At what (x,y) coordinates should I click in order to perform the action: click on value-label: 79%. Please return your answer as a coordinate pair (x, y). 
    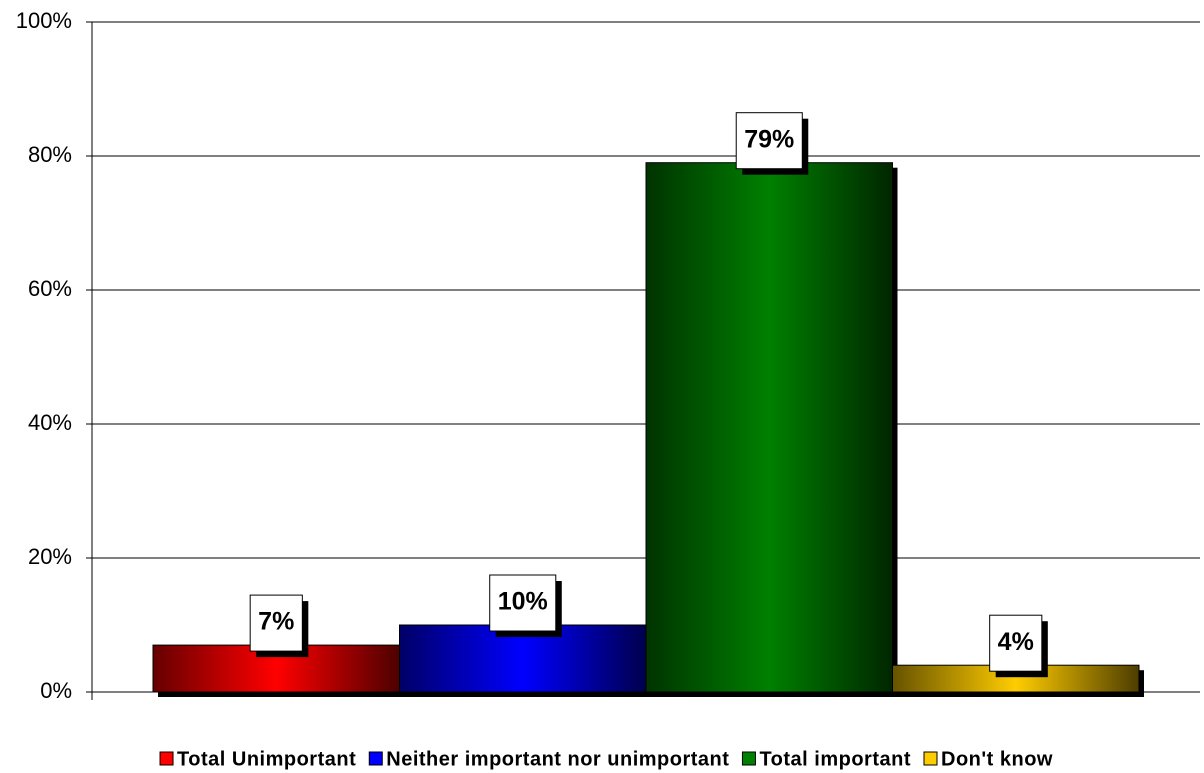
    Looking at the image, I should click on (769, 139).